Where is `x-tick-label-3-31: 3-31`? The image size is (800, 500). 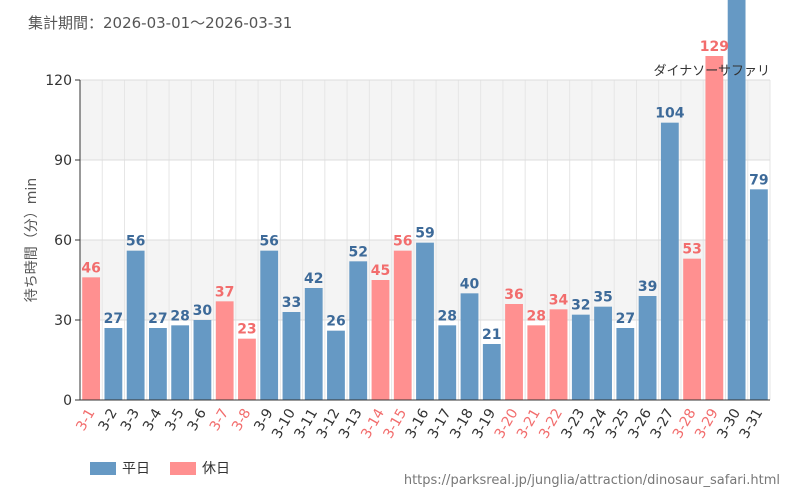
x-tick-label-3-31: 3-31 is located at coordinates (752, 424).